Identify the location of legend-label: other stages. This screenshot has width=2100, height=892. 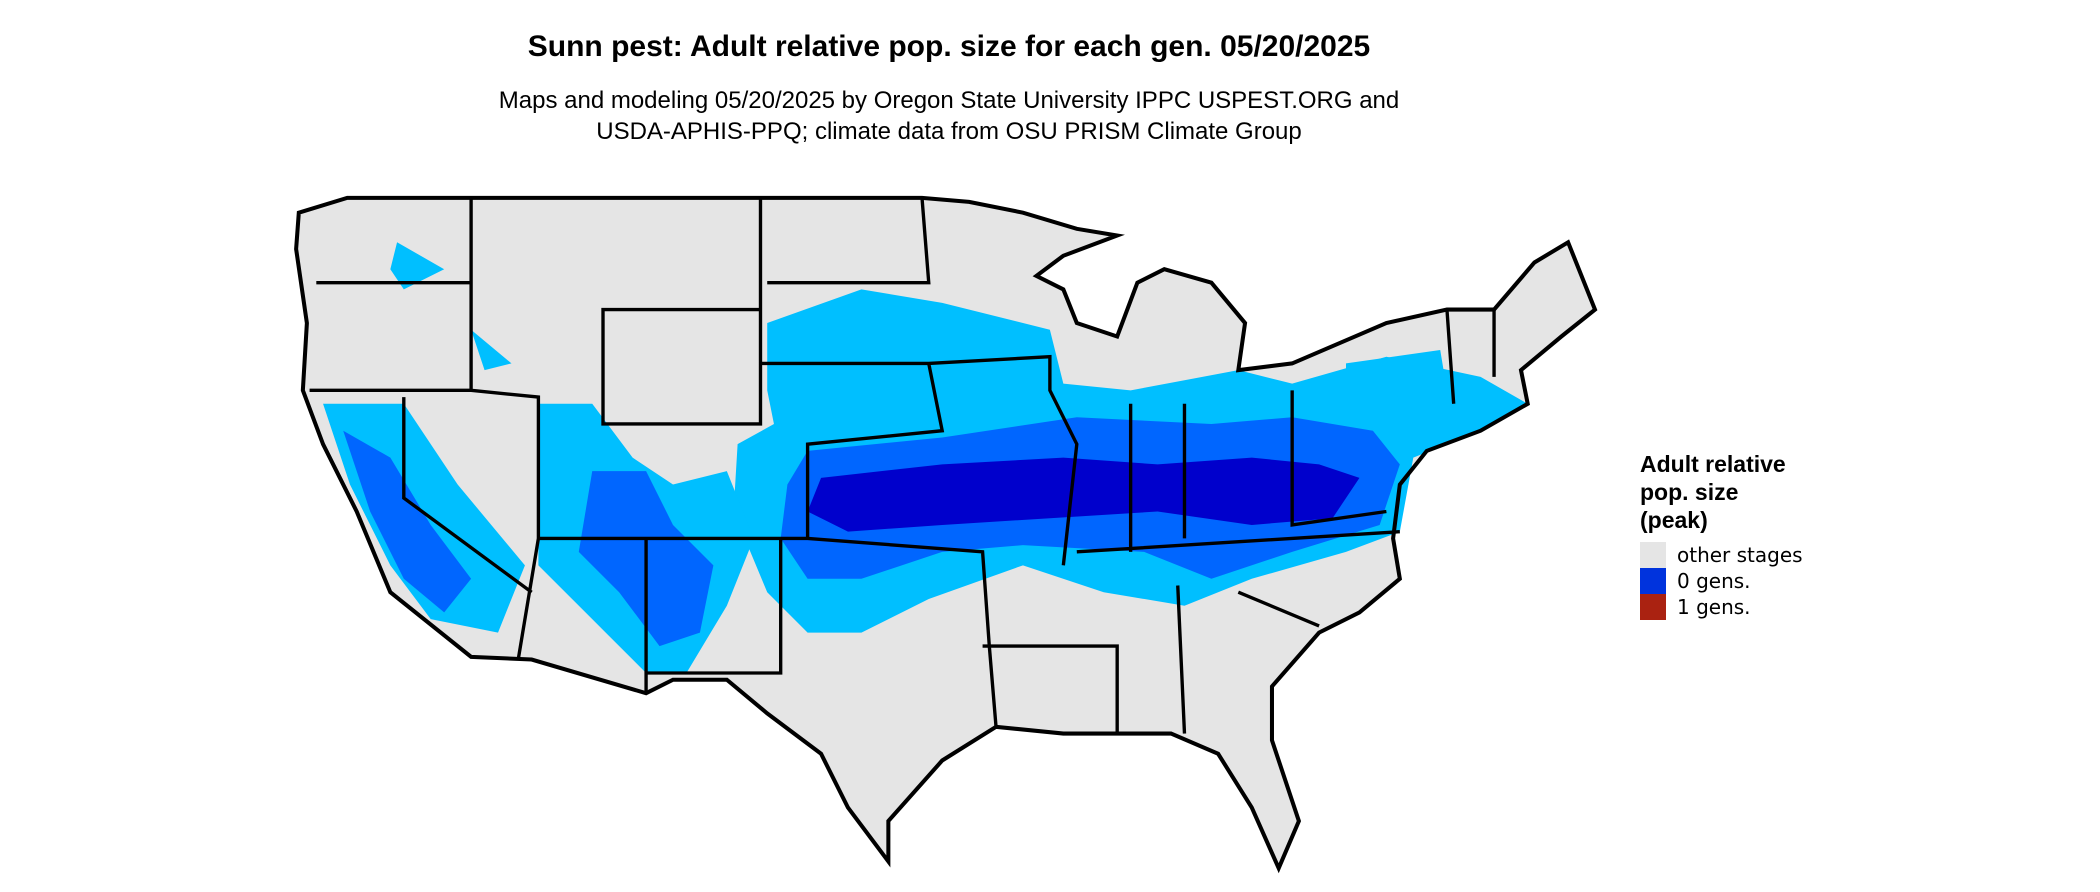
(1740, 555).